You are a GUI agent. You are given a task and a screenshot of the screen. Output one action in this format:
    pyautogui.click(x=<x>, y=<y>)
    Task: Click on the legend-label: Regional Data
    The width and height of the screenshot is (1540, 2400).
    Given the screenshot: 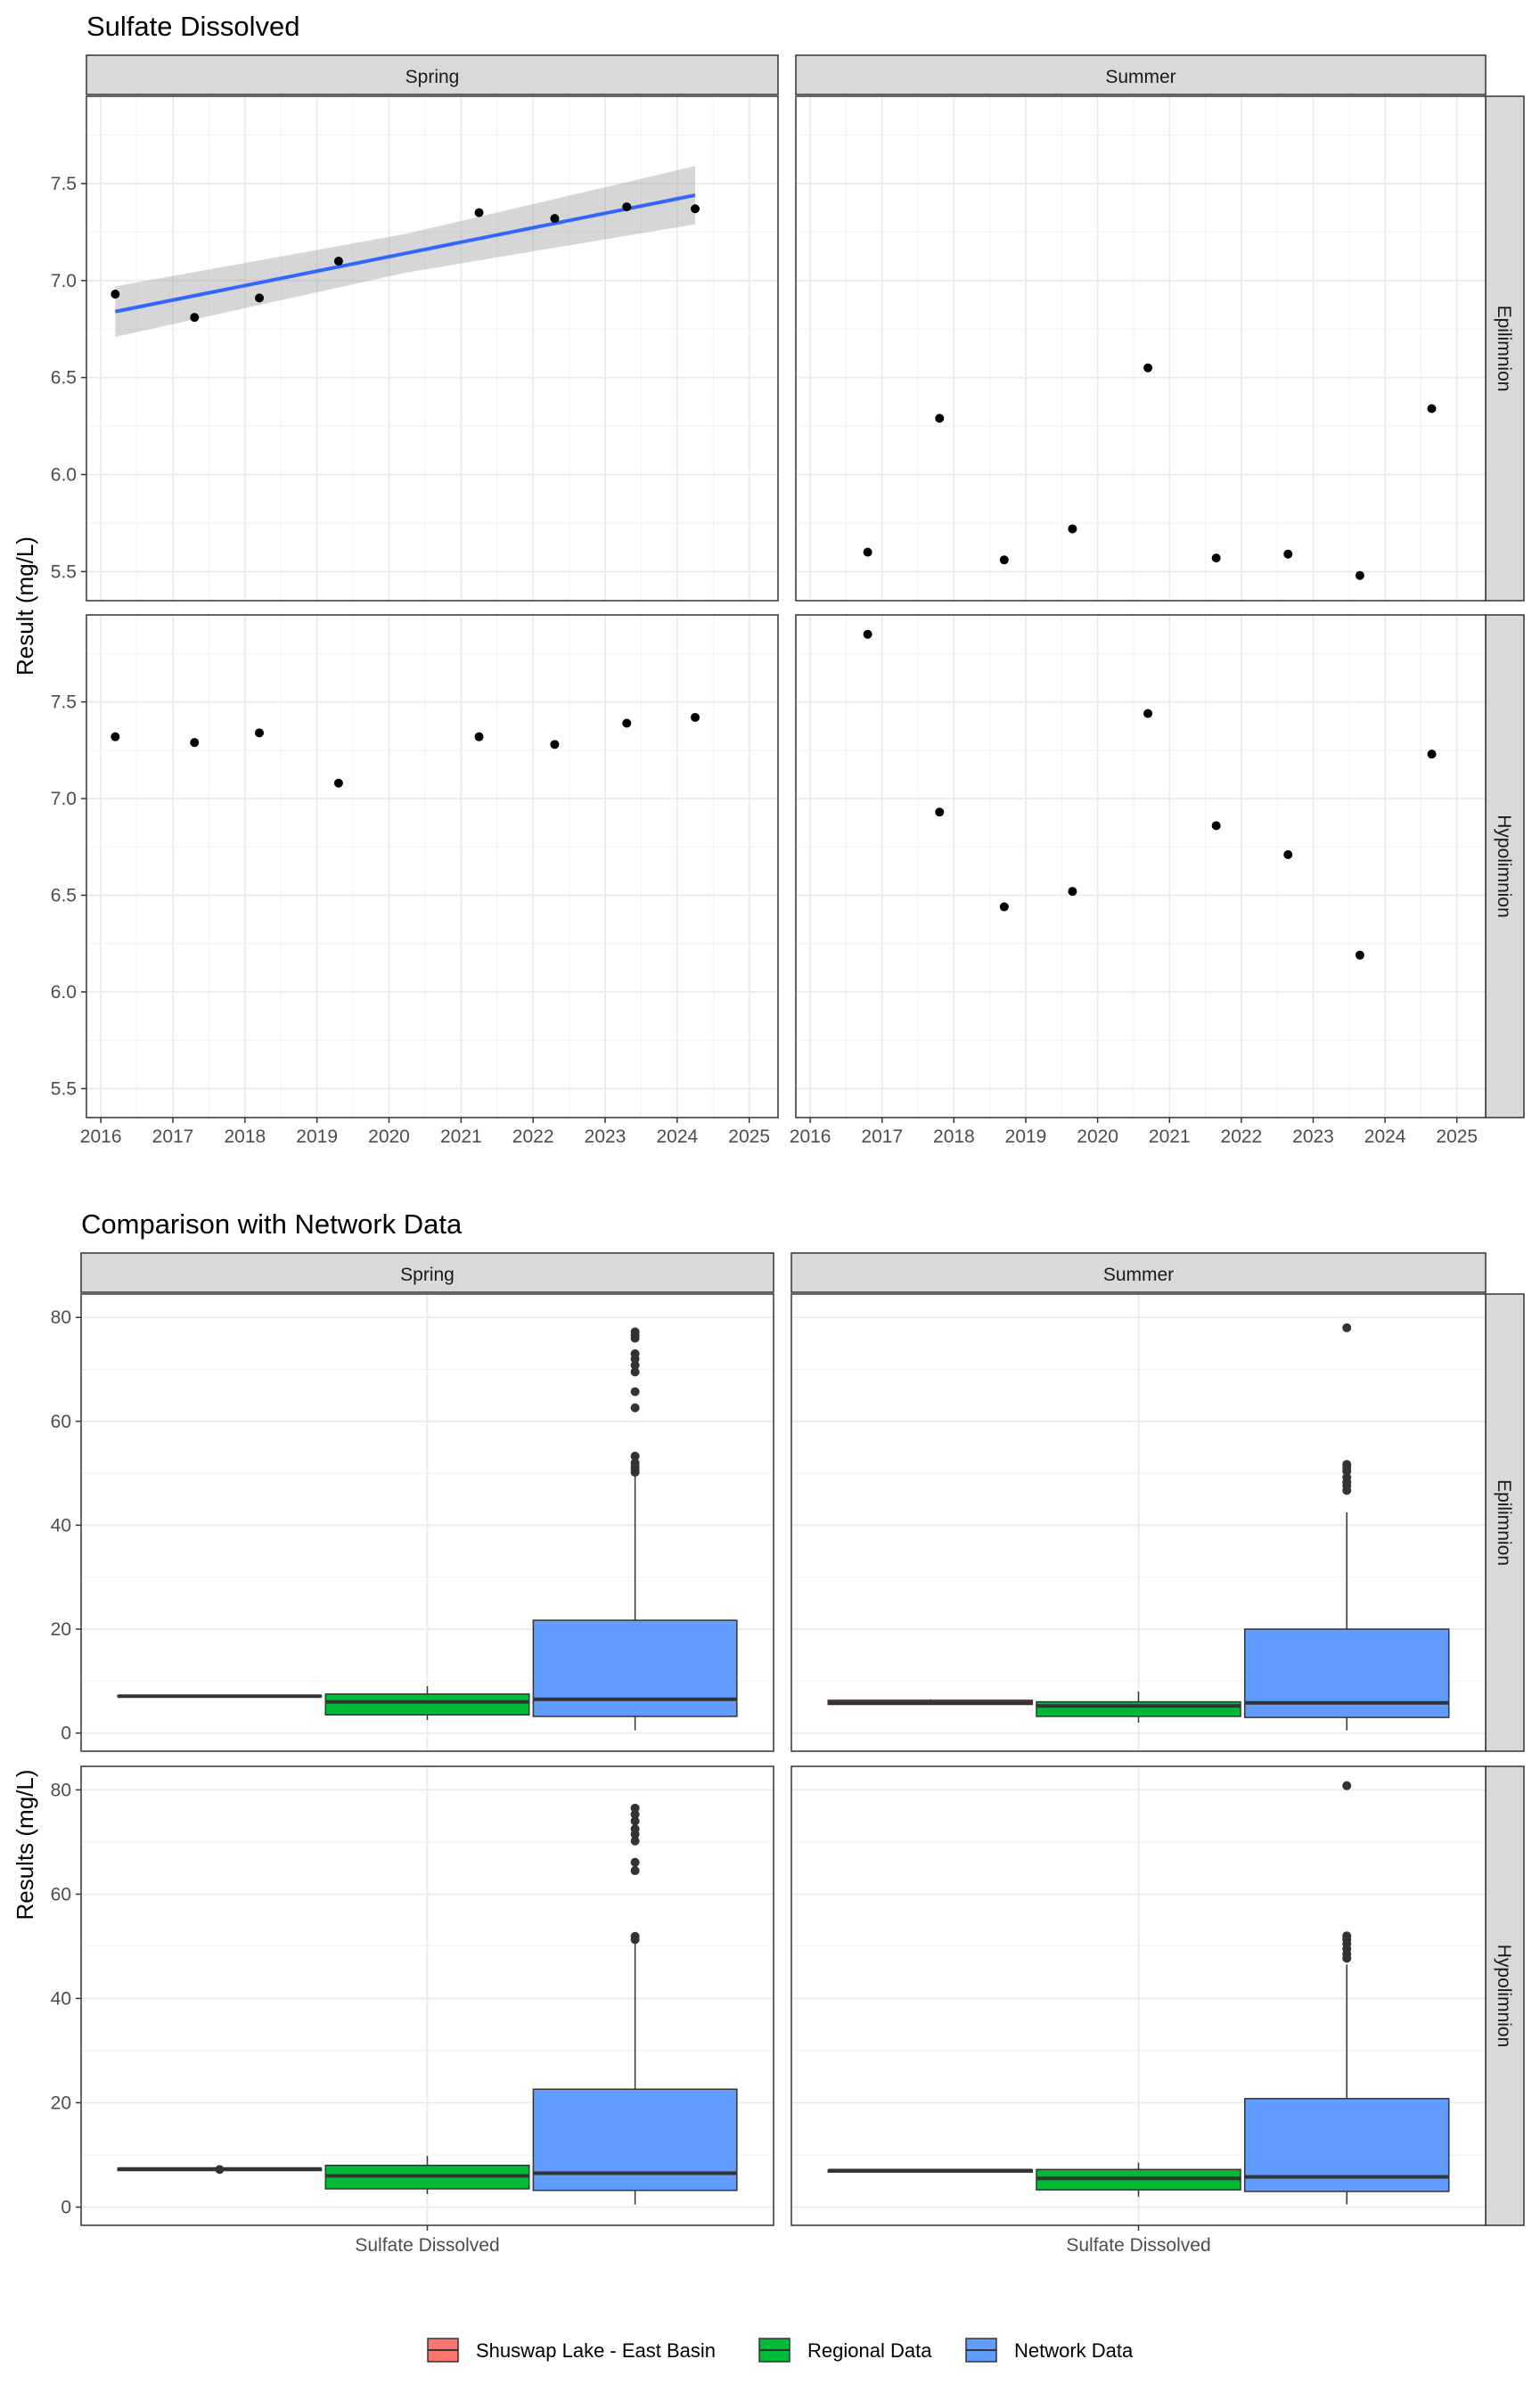 What is the action you would take?
    pyautogui.click(x=869, y=2350)
    